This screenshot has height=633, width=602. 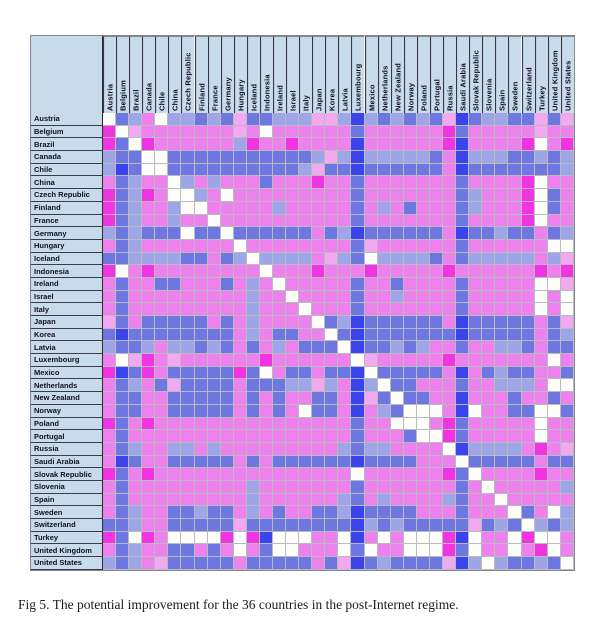 I want to click on row-label: Italy, so click(x=67, y=309).